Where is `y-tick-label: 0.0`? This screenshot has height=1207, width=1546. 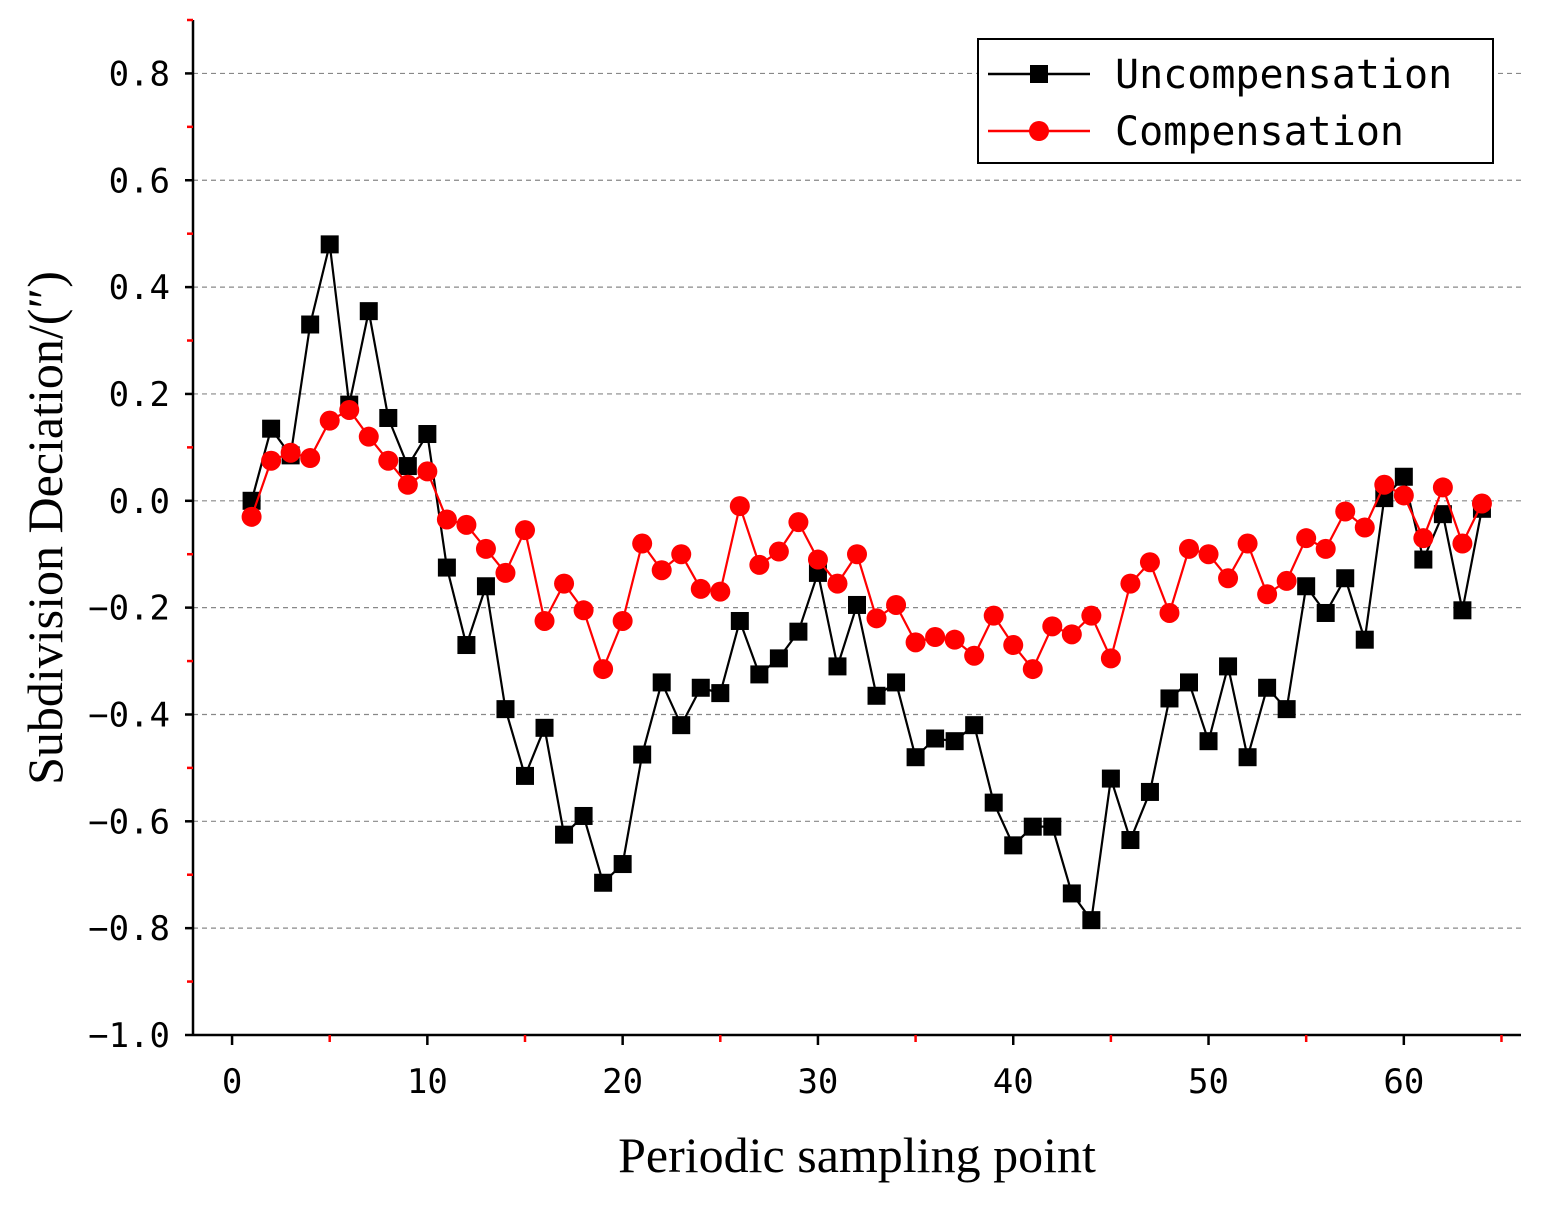
y-tick-label: 0.0 is located at coordinates (139, 502).